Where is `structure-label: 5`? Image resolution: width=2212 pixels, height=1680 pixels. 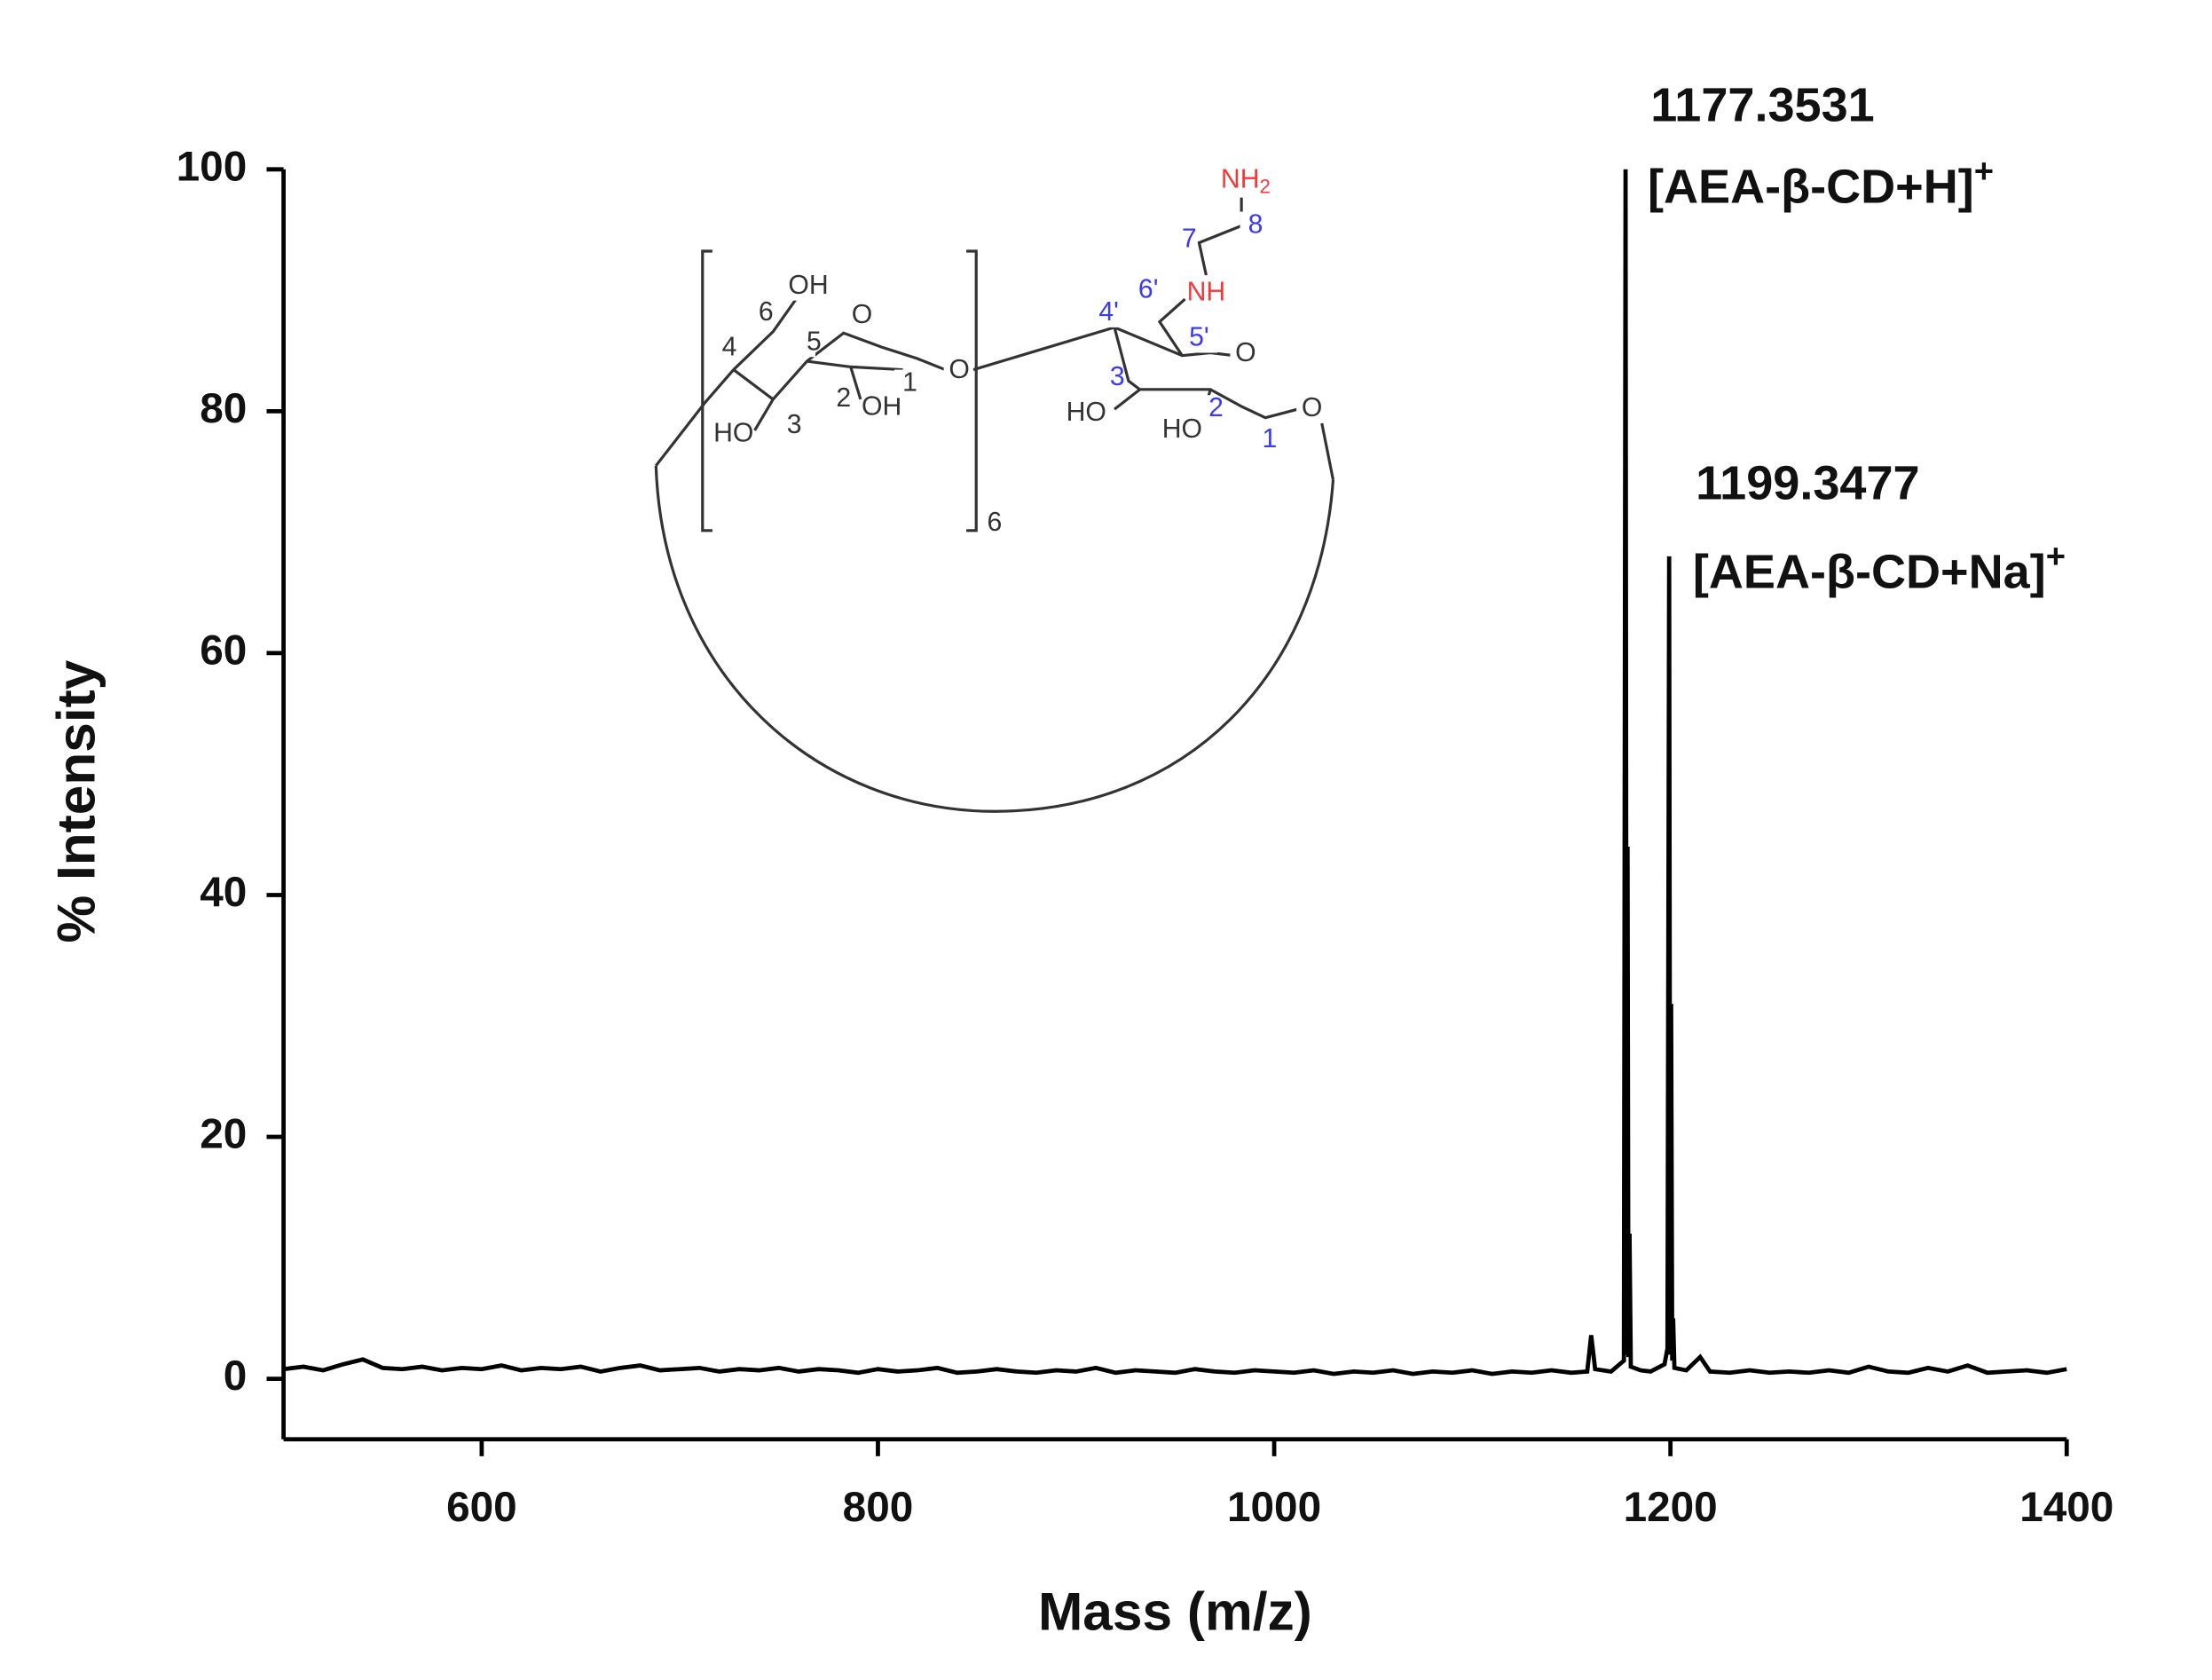 structure-label: 5 is located at coordinates (814, 341).